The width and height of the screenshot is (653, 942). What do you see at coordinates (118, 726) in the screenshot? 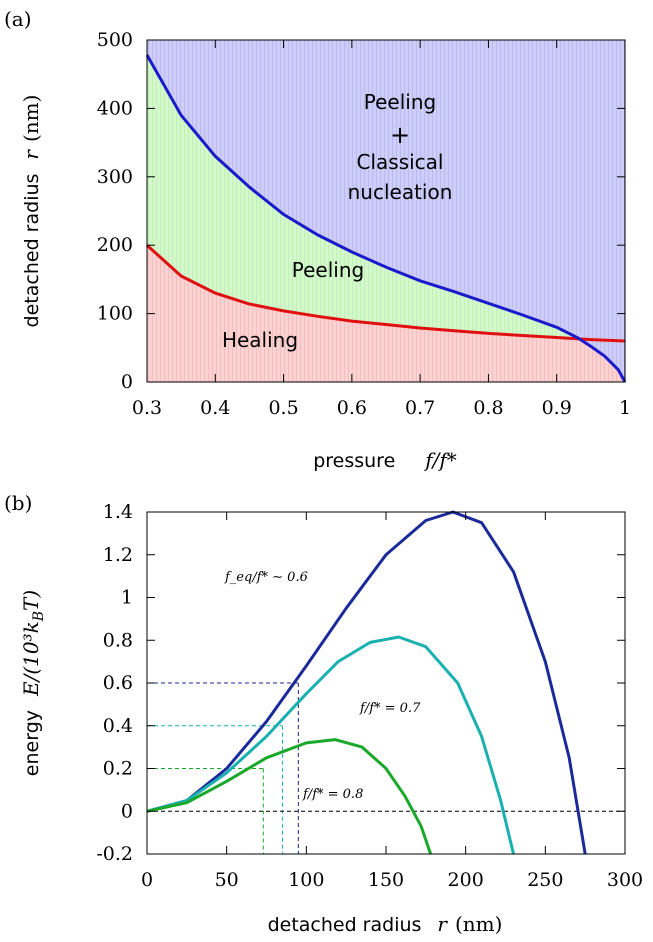
I see `y-tick-label: 0.4` at bounding box center [118, 726].